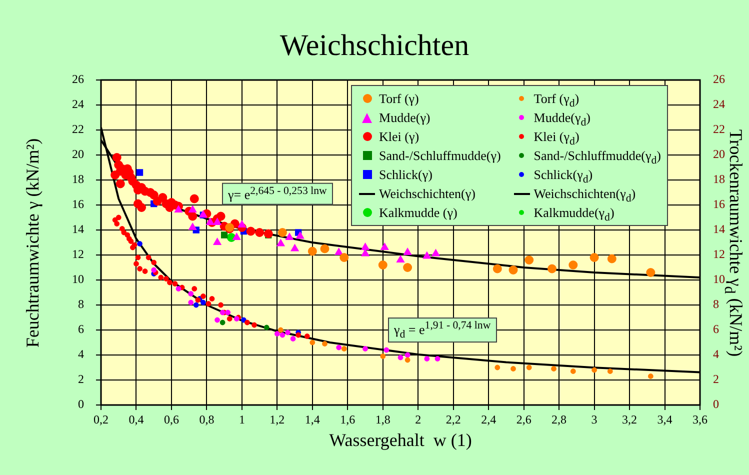 The height and width of the screenshot is (475, 749). What do you see at coordinates (136, 419) in the screenshot?
I see `x-tick-label: 0,4` at bounding box center [136, 419].